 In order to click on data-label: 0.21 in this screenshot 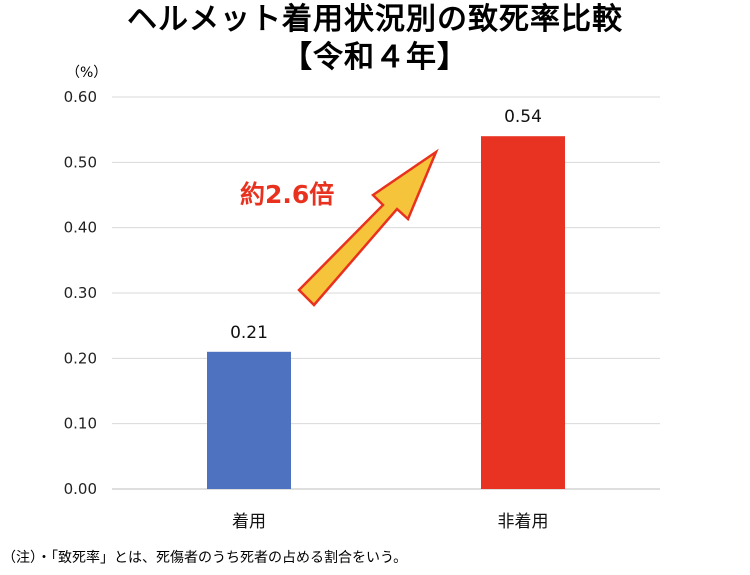, I will do `click(249, 333)`.